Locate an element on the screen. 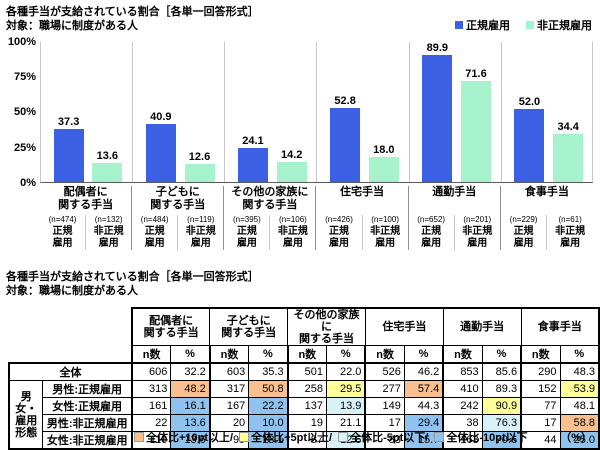  table-cell-n: 242 is located at coordinates (462, 406).